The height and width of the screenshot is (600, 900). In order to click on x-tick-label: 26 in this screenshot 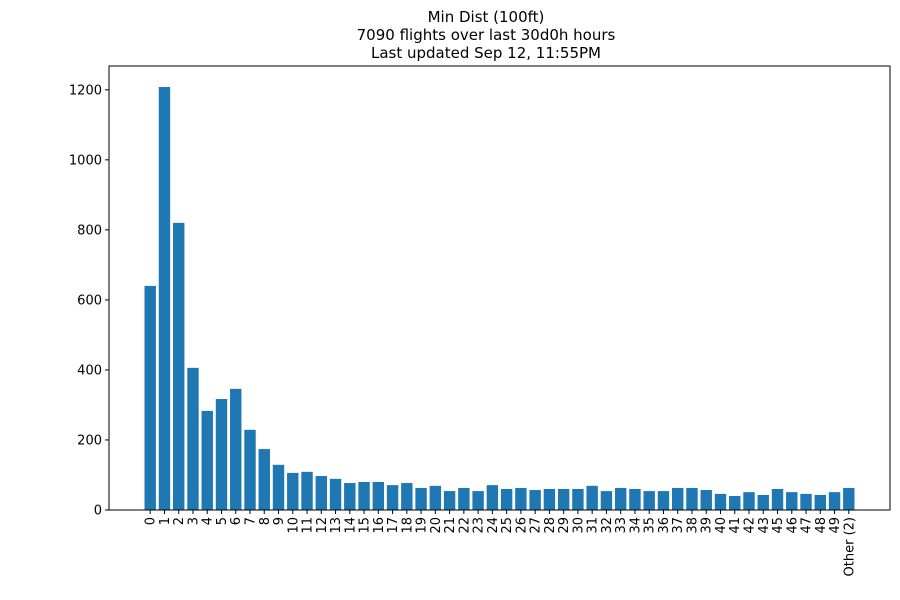, I will do `click(521, 525)`.